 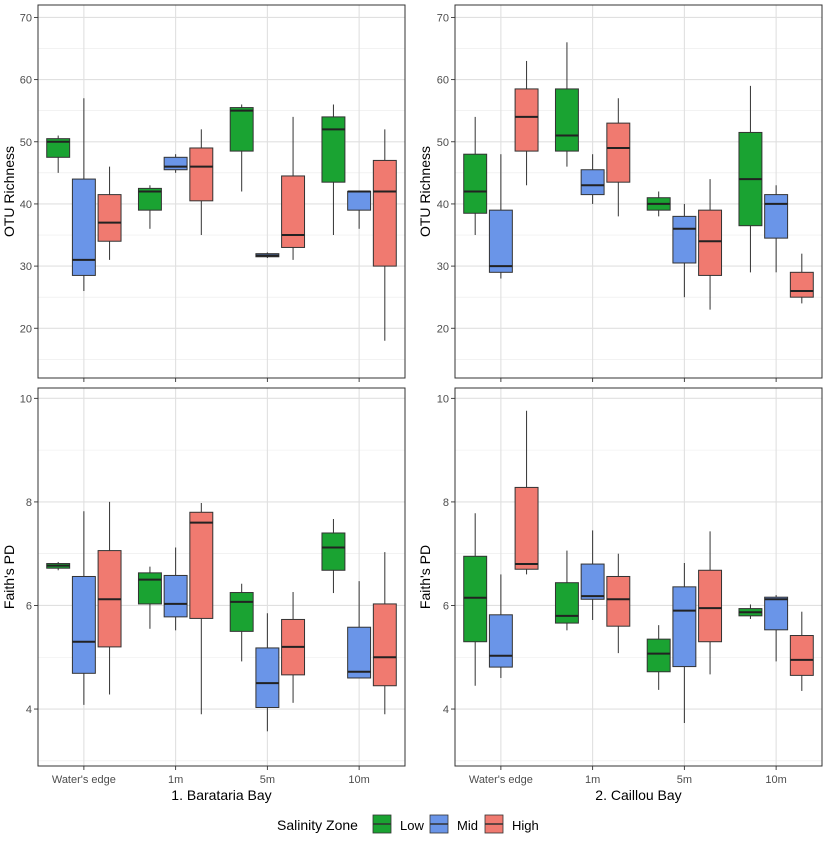 What do you see at coordinates (453, 824) in the screenshot?
I see `legend-item-mid: Mid` at bounding box center [453, 824].